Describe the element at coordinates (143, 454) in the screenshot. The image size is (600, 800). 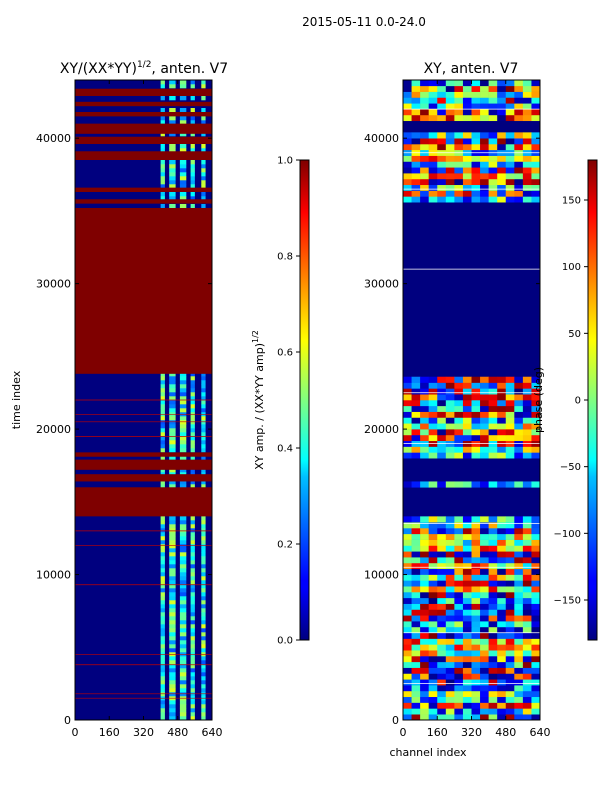
I see `panel1-saturated-band` at that location.